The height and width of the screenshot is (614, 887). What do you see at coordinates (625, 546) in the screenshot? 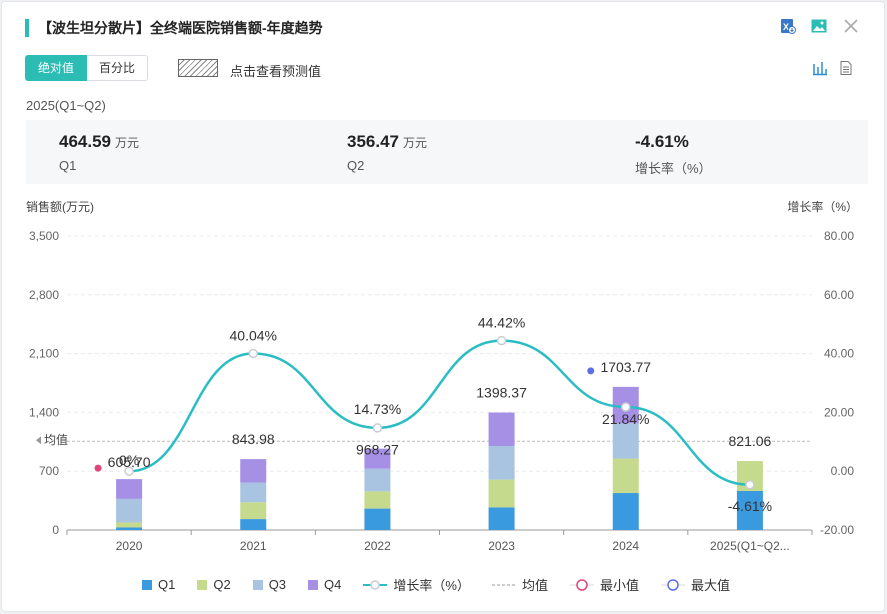
I see `x-tick-label: 2024` at bounding box center [625, 546].